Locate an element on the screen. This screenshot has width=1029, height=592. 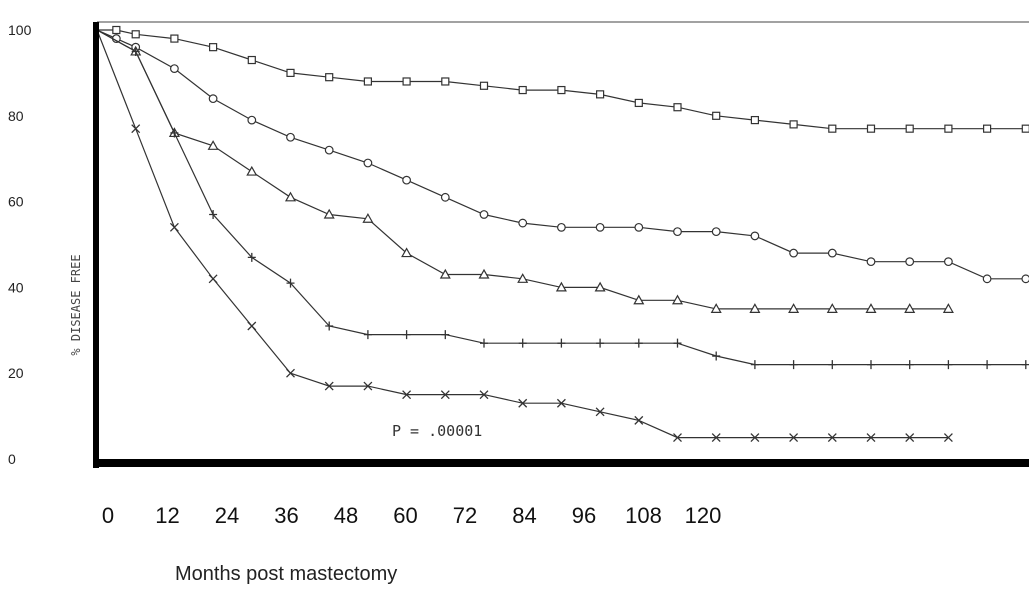
y-tick-label: 0 is located at coordinates (12, 459).